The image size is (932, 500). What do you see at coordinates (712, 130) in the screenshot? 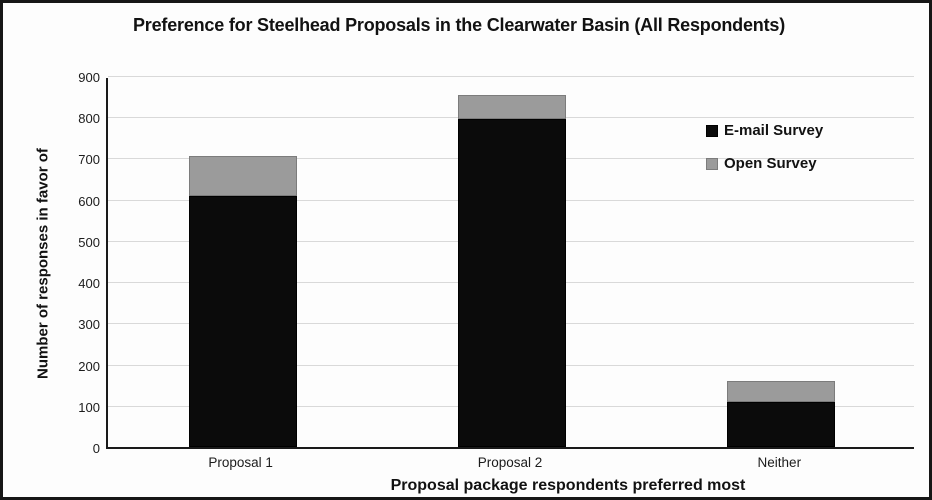
I see `legend-swatch-e-mail-survey` at bounding box center [712, 130].